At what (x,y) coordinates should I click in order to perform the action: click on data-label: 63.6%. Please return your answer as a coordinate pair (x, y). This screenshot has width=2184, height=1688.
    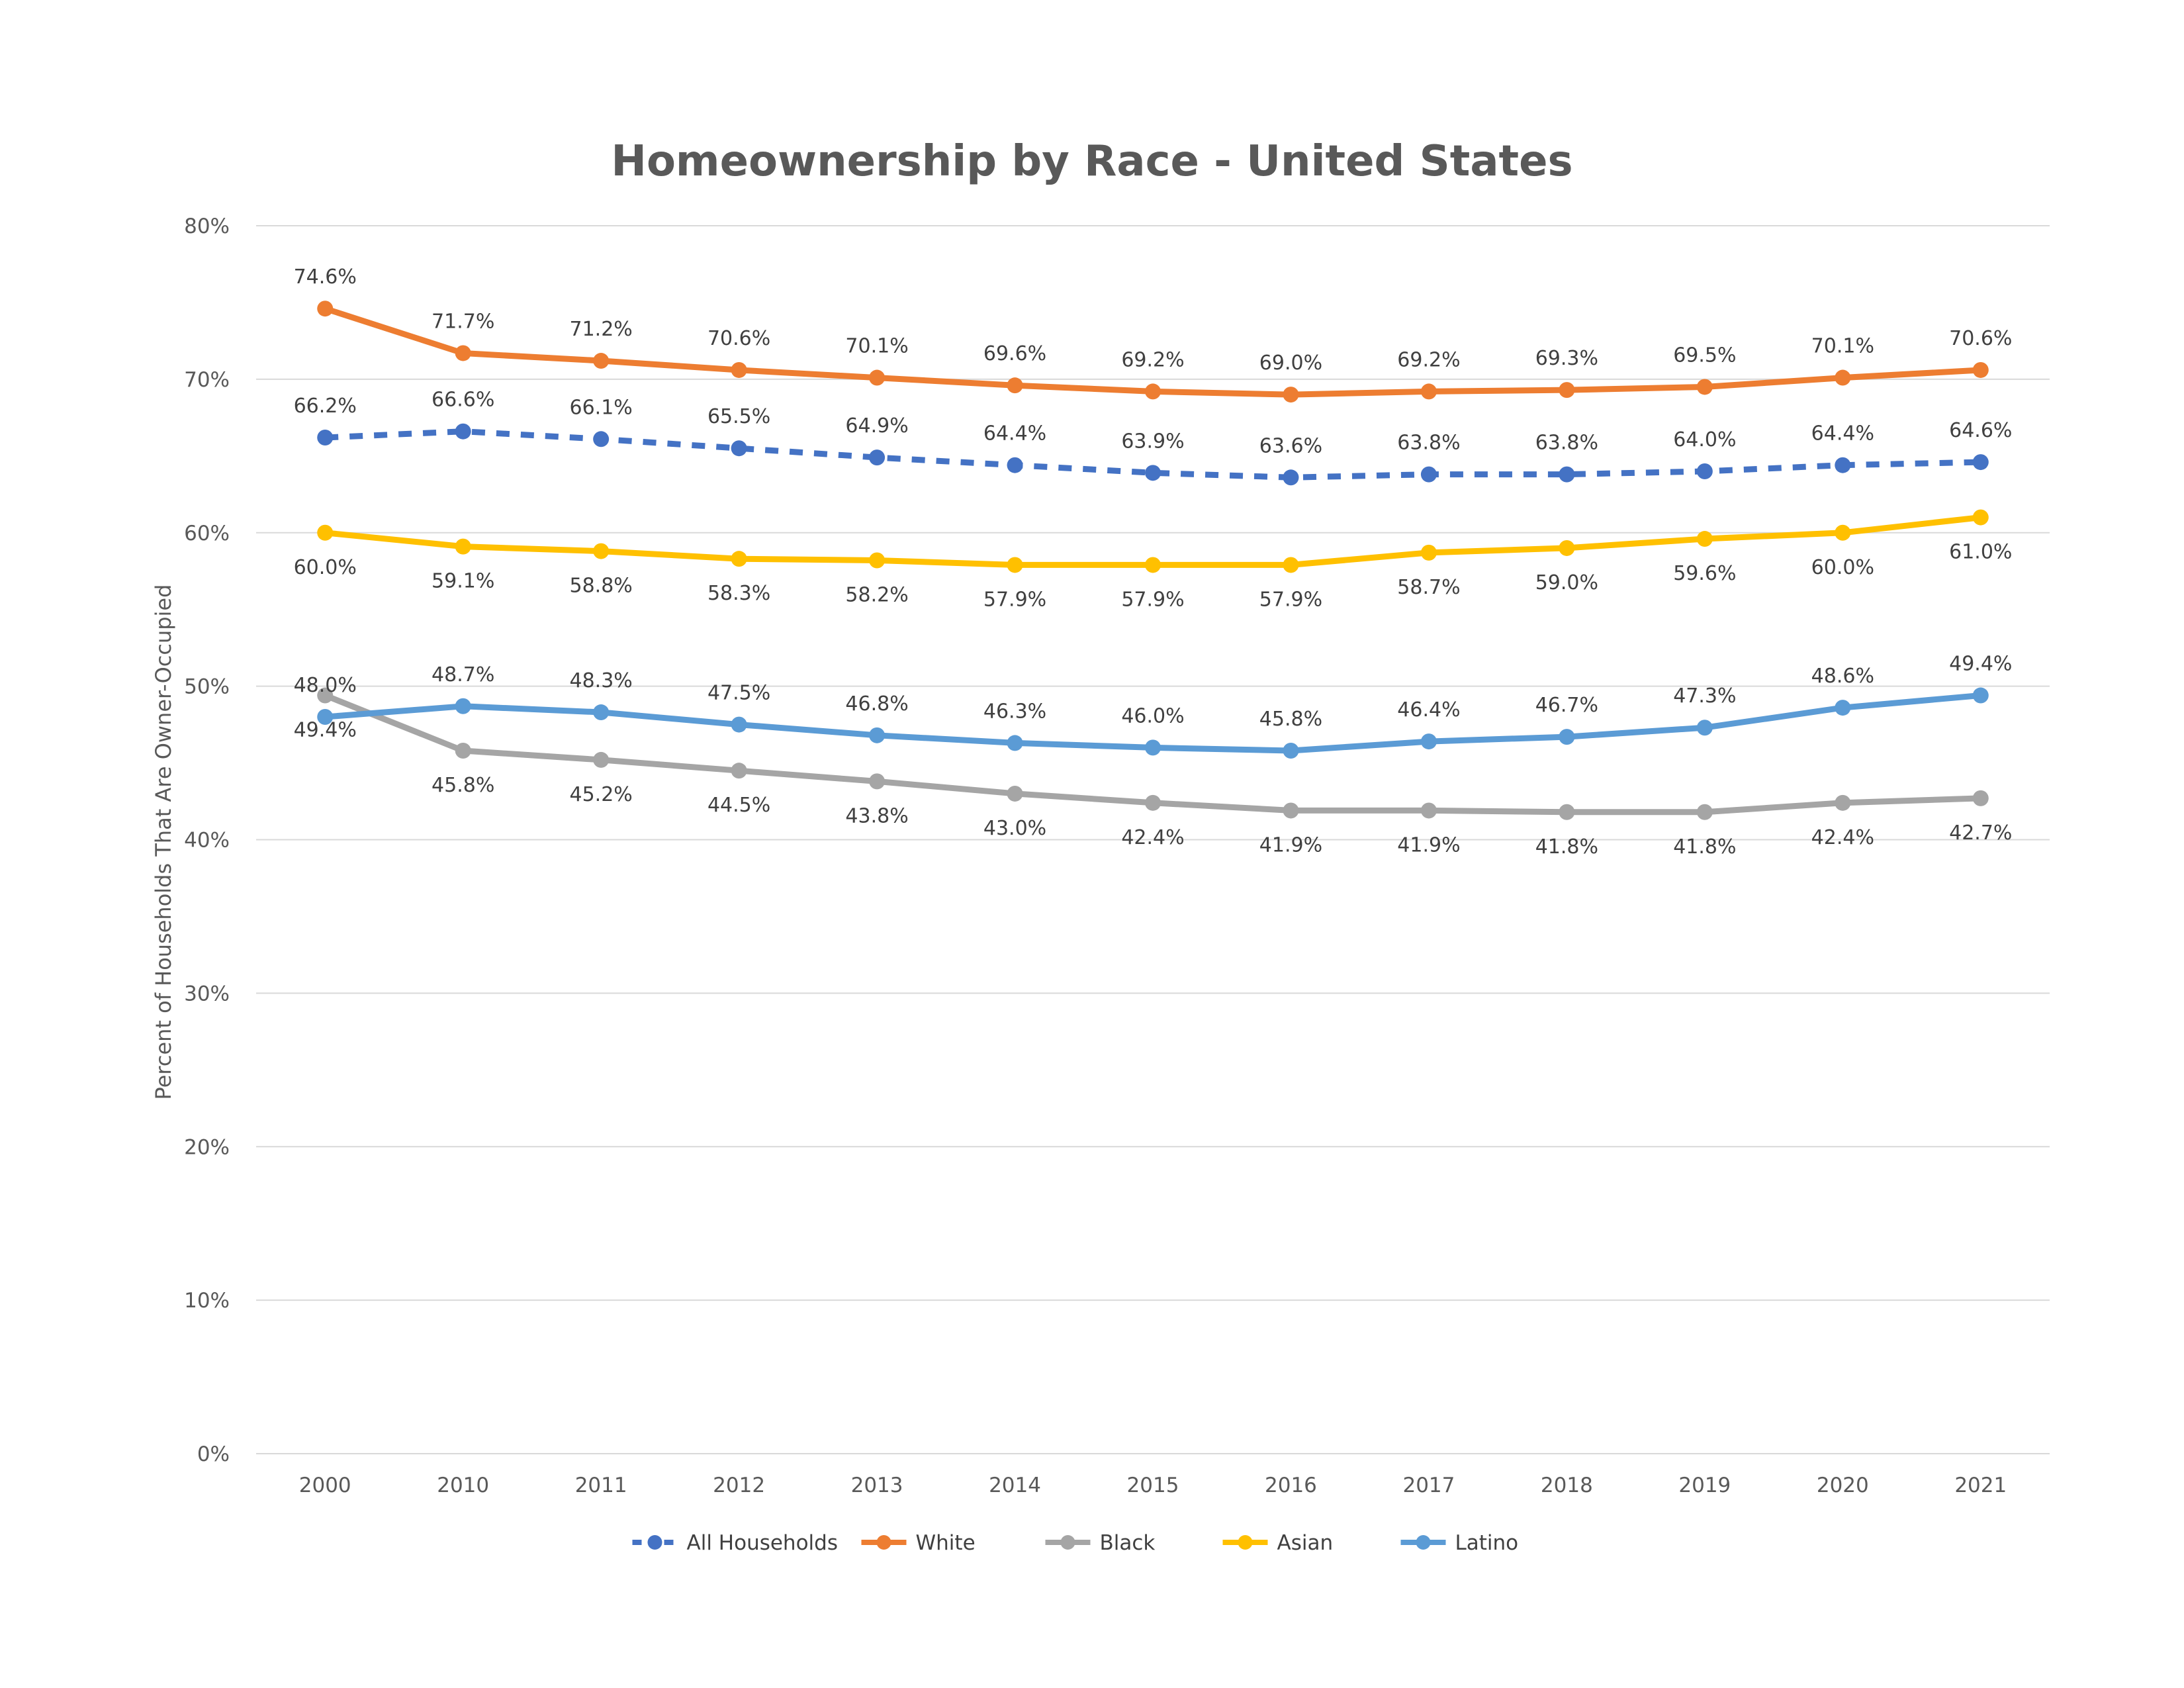
    Looking at the image, I should click on (1290, 445).